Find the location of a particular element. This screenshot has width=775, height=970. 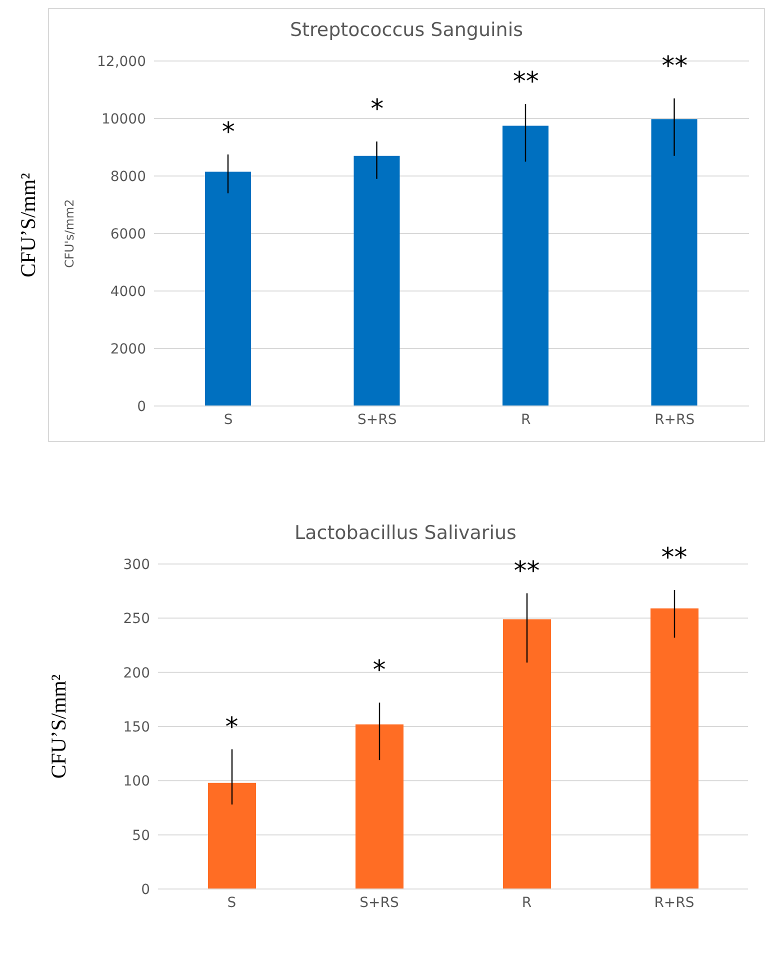

chart-title: Streptococcus Sanguinis is located at coordinates (406, 30).